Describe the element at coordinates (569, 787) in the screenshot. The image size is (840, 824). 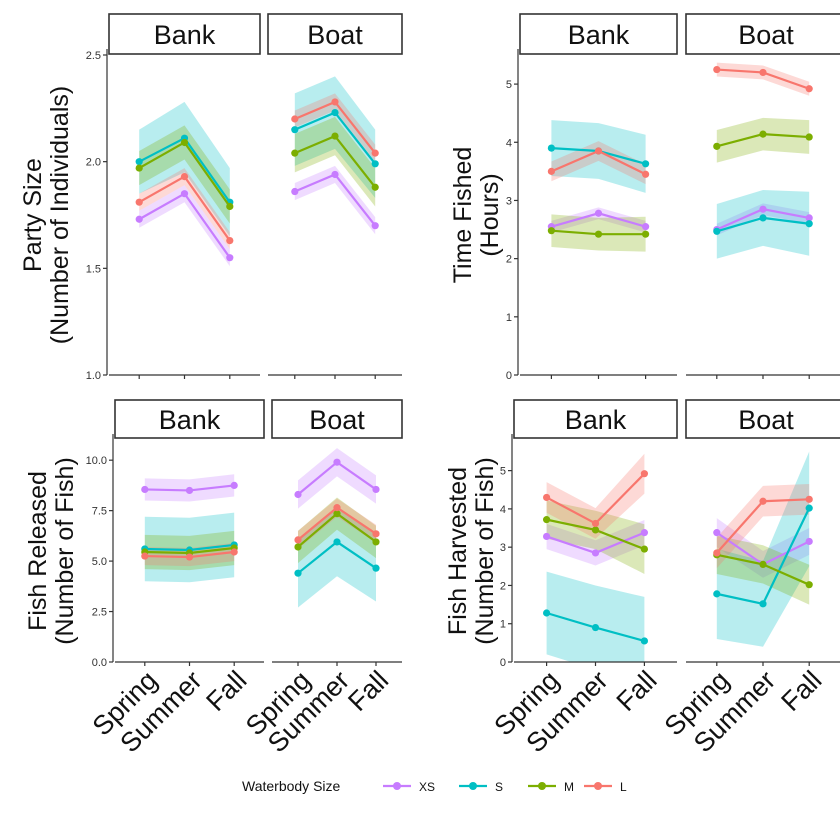
I see `legend-label: M` at that location.